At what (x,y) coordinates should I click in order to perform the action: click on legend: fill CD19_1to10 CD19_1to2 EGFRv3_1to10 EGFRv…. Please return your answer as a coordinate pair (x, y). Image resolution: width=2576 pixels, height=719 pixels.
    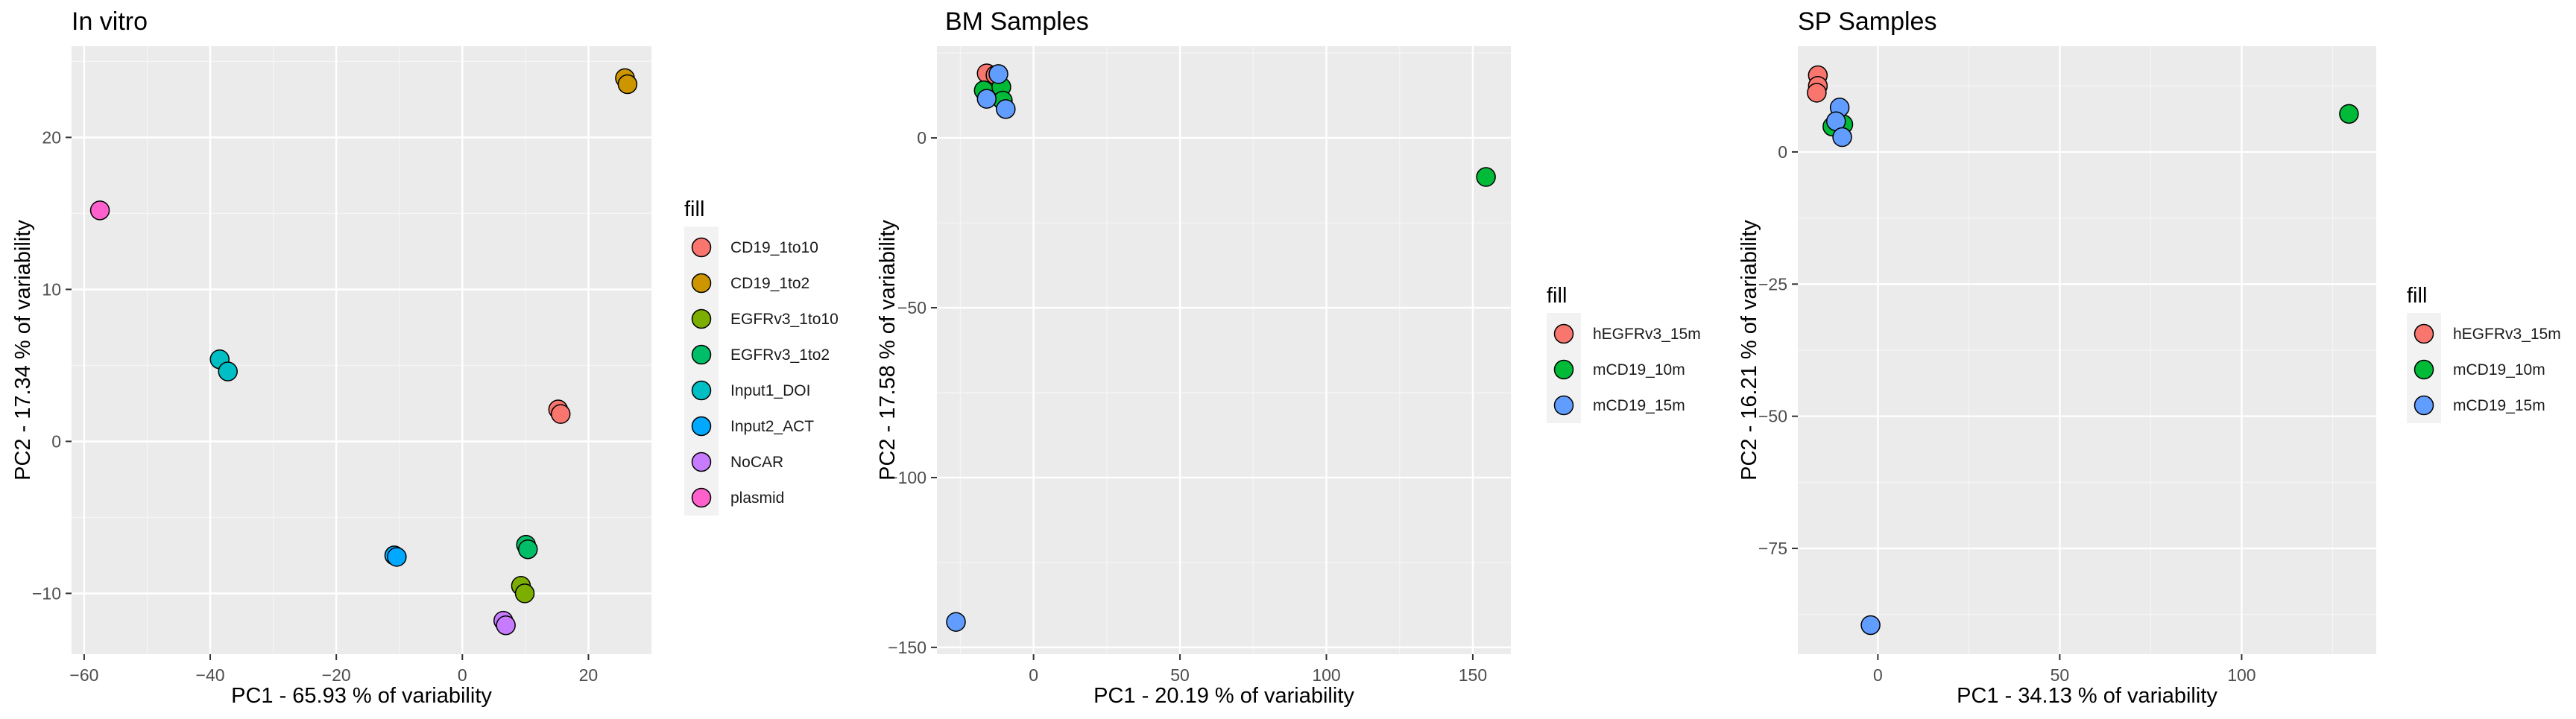
    Looking at the image, I should click on (761, 356).